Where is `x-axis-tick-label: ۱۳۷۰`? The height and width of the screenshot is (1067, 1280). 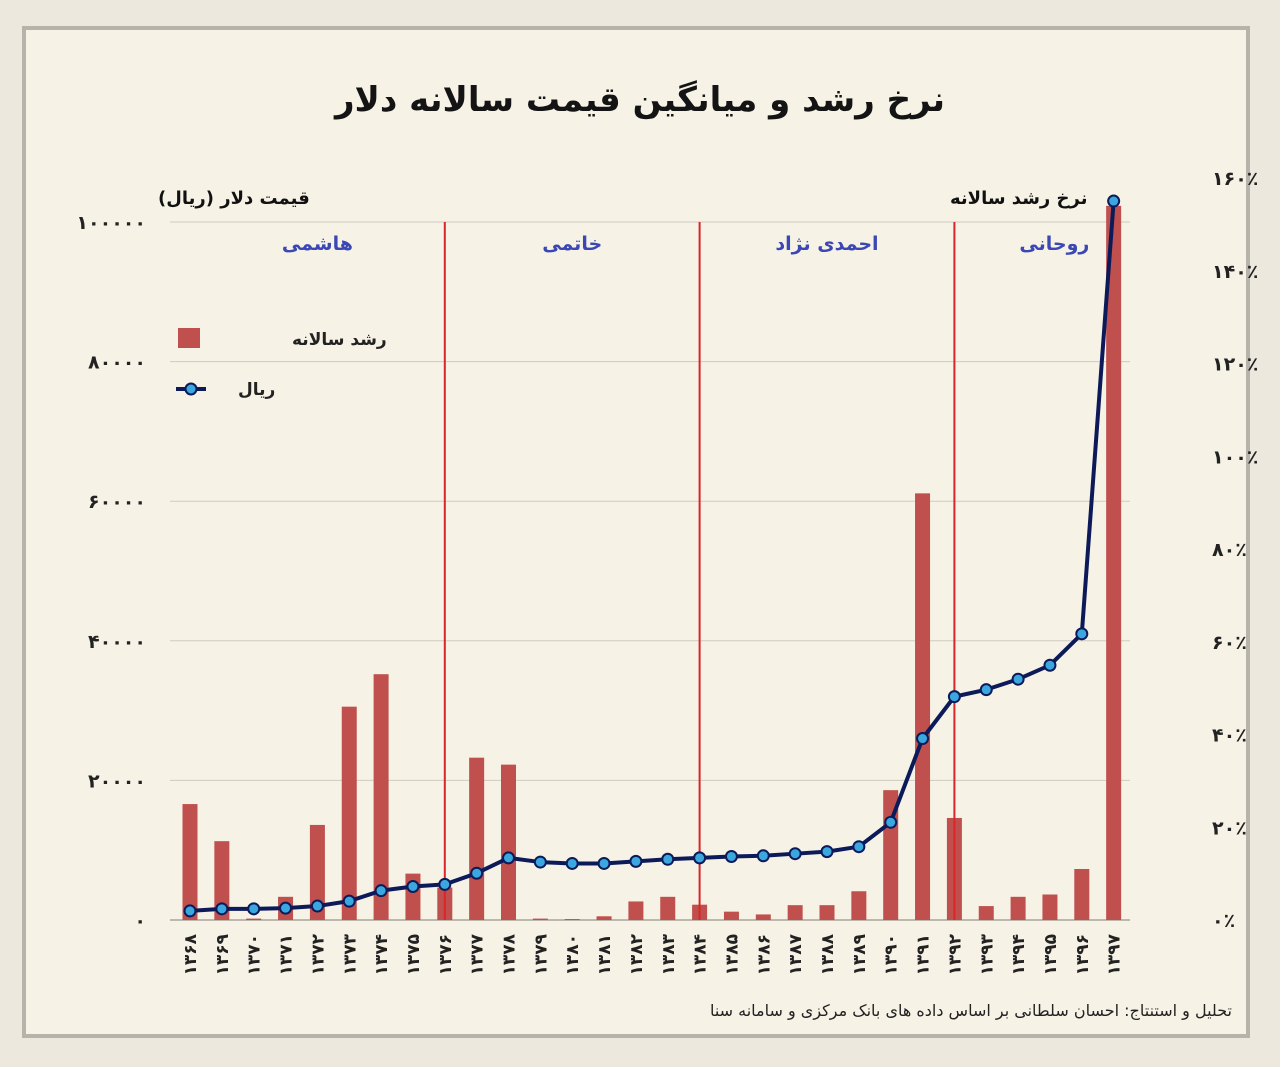 x-axis-tick-label: ۱۳۷۰ is located at coordinates (255, 955).